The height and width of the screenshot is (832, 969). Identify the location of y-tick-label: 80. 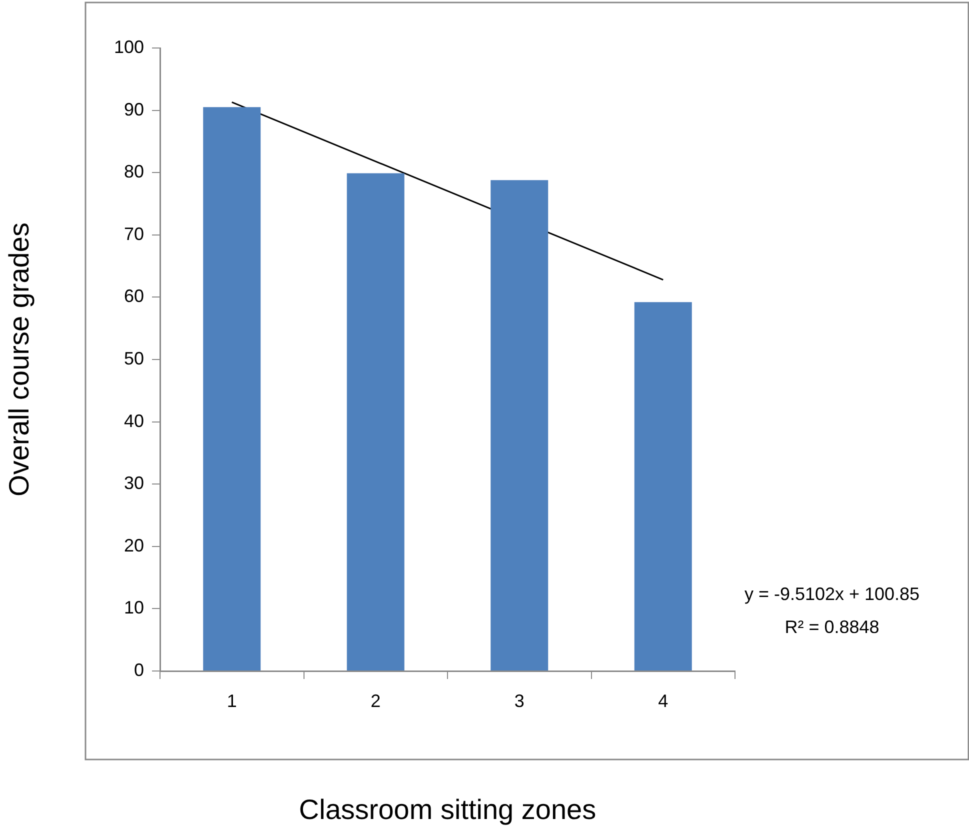
(134, 172).